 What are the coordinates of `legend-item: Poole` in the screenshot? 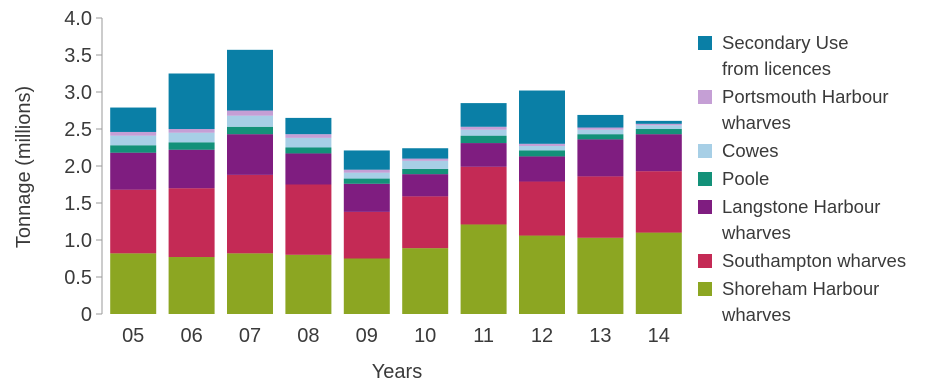 It's located at (821, 179).